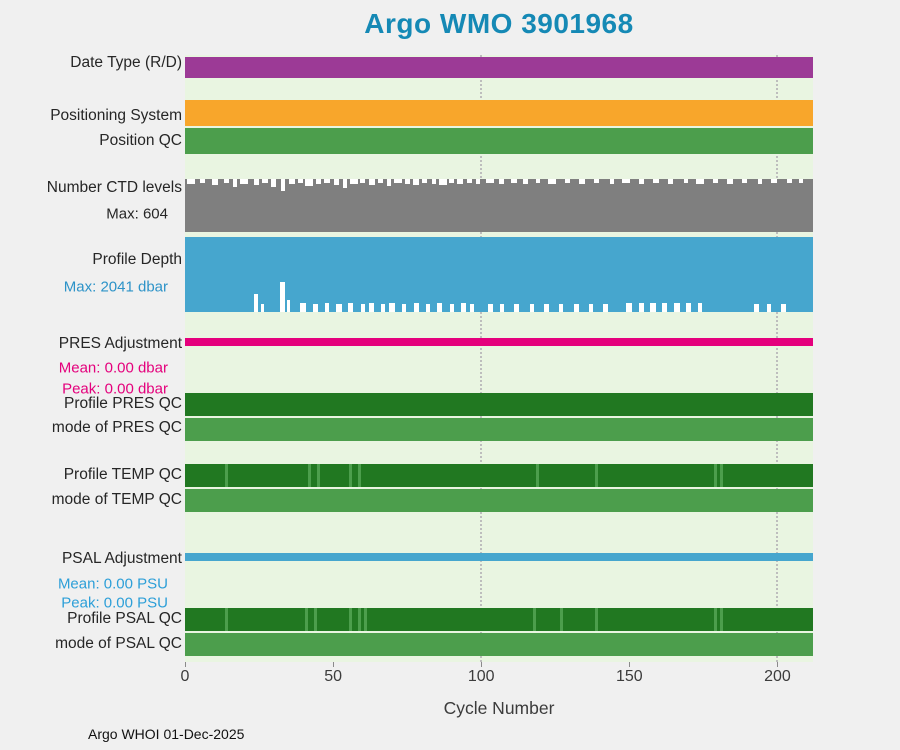 The height and width of the screenshot is (750, 900). I want to click on row-label-mode-pres-qc: mode of PRES QC, so click(116, 427).